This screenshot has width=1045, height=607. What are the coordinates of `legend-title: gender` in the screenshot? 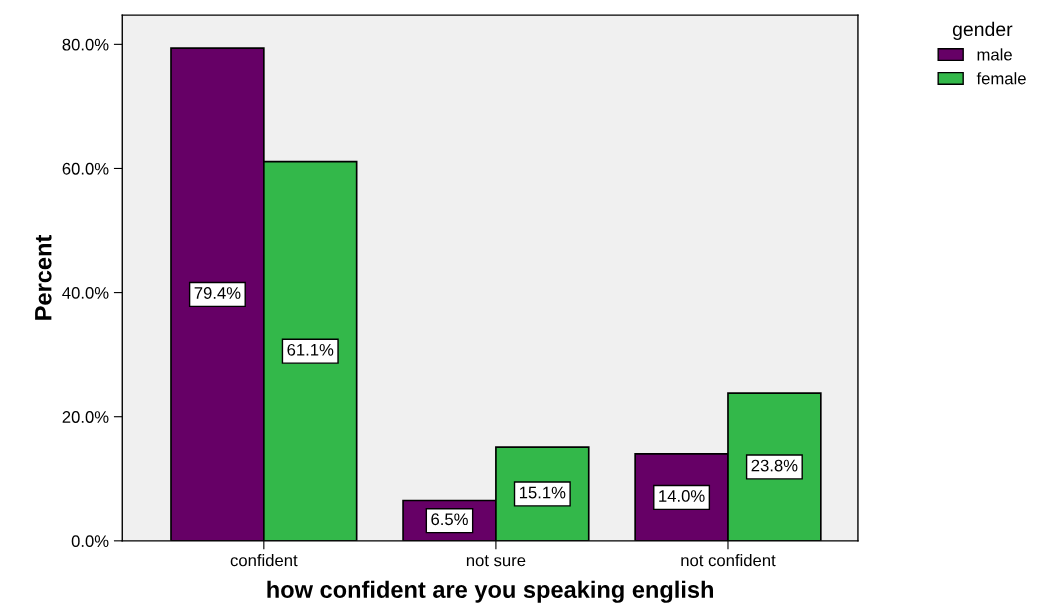 It's located at (982, 30).